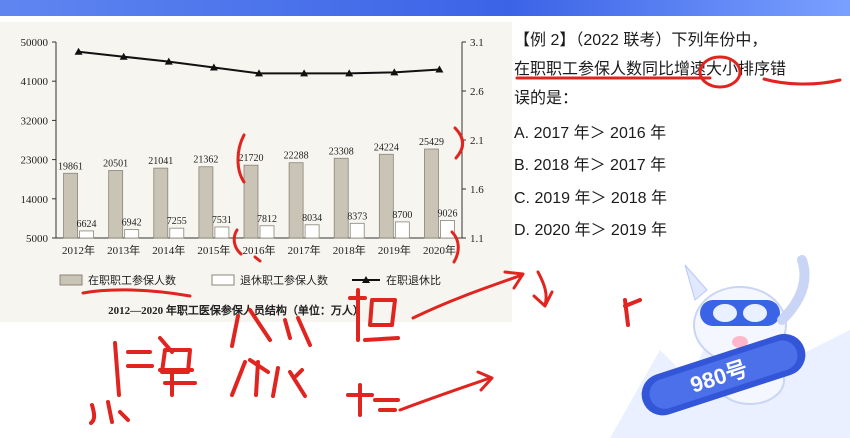 This screenshot has height=438, width=850. I want to click on x-tick-label: 2015年, so click(213, 250).